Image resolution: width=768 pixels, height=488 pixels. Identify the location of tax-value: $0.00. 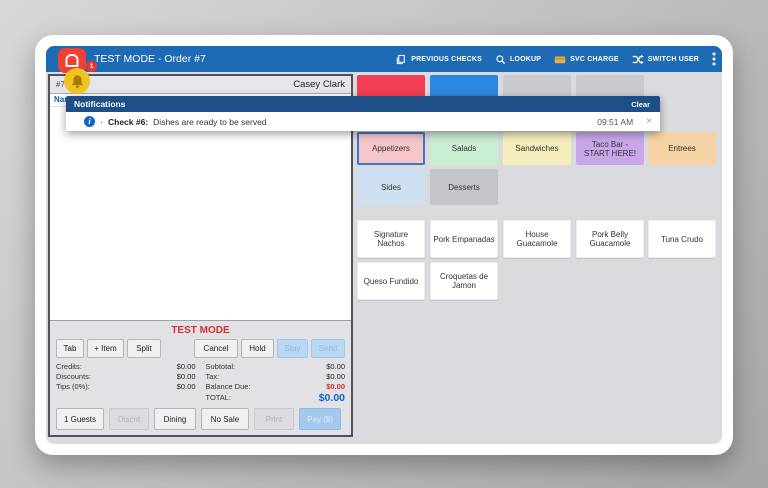
(335, 376).